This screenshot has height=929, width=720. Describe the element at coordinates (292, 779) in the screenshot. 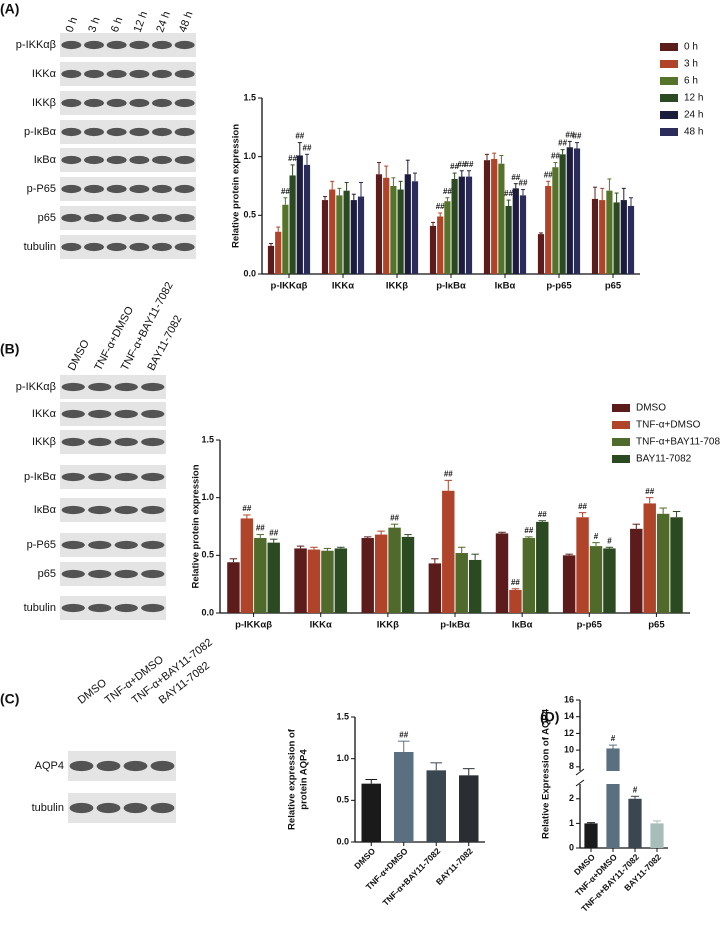

I see `y-axis-label: Relative expression of` at that location.